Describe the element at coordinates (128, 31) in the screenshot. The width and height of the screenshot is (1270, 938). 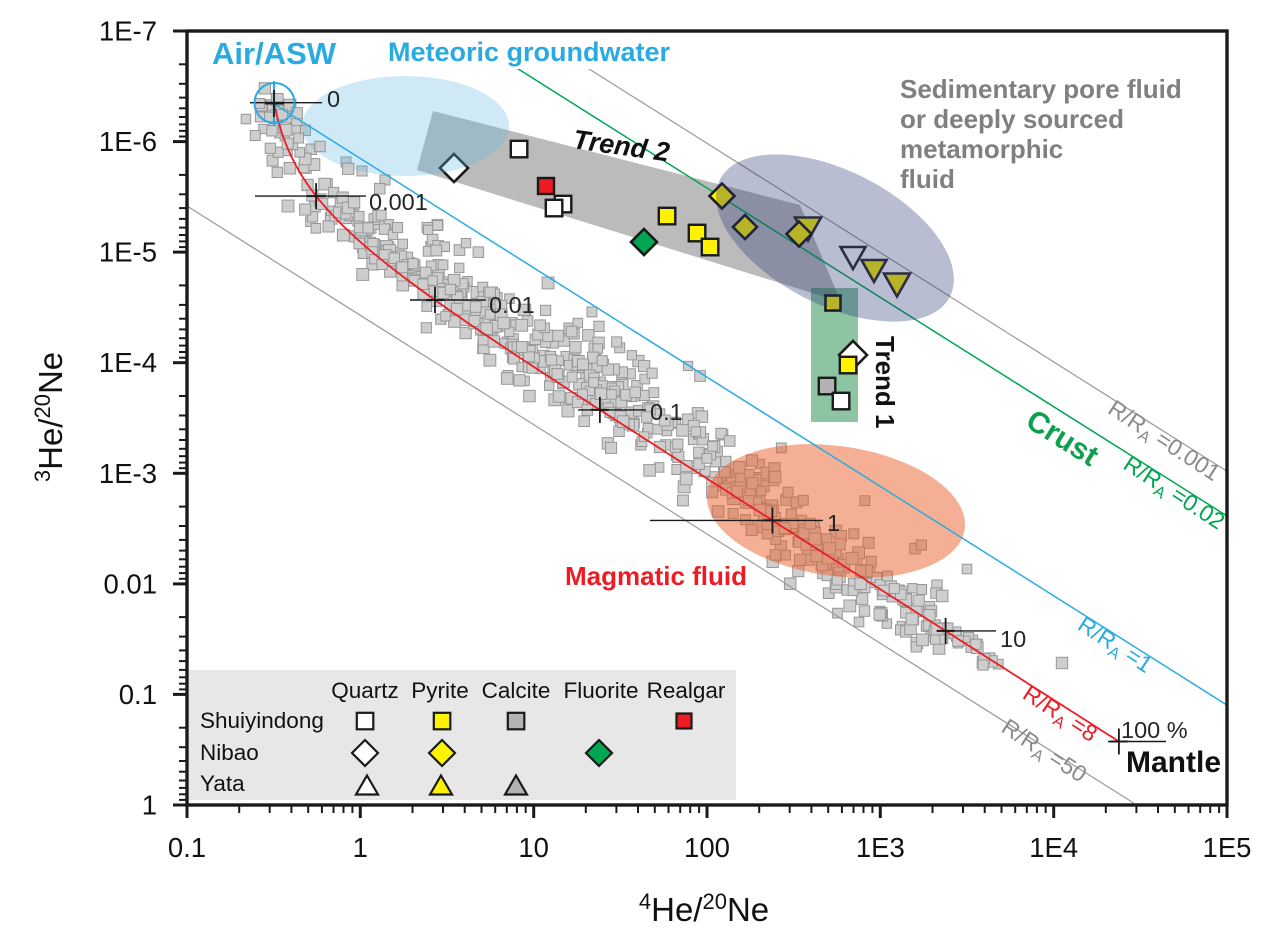
I see `svg-text: 1E-7` at that location.